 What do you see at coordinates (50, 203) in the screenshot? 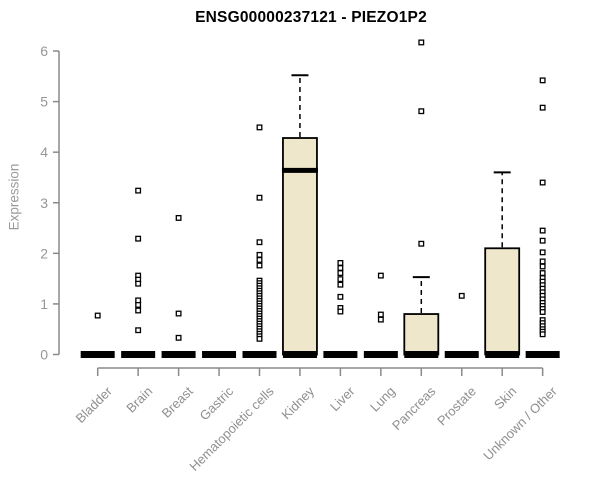
I see `y-axis: 0 1 2 3 4 5 6` at bounding box center [50, 203].